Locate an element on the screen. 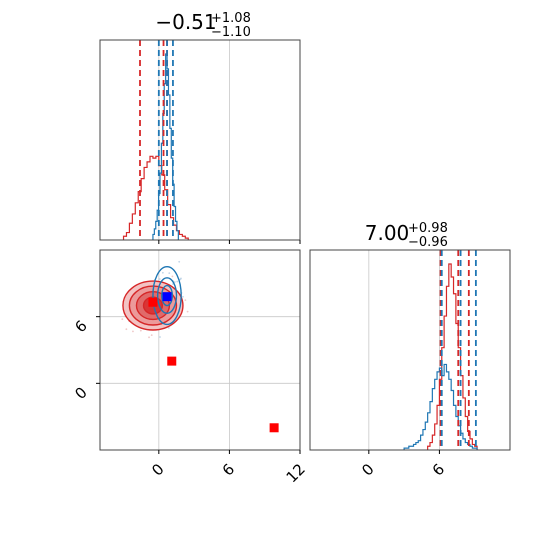 Image resolution: width=550 pixels, height=550 pixels. quantile-lines-param1 is located at coordinates (458, 350).